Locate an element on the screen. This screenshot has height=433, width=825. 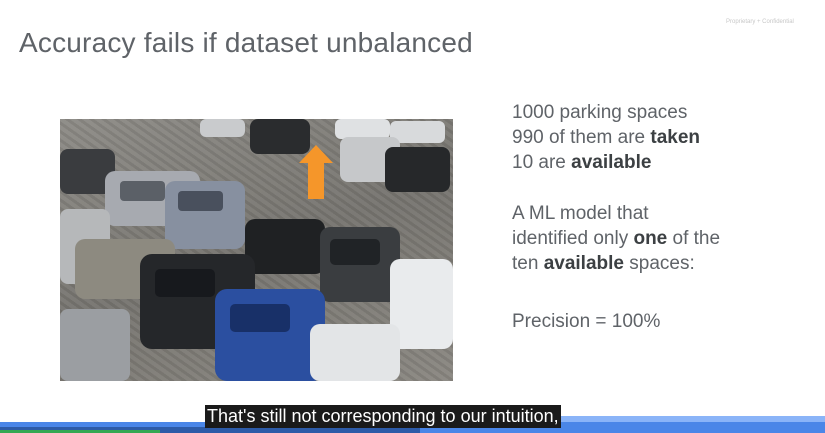
precision-text: Precision = 100% is located at coordinates (586, 321).